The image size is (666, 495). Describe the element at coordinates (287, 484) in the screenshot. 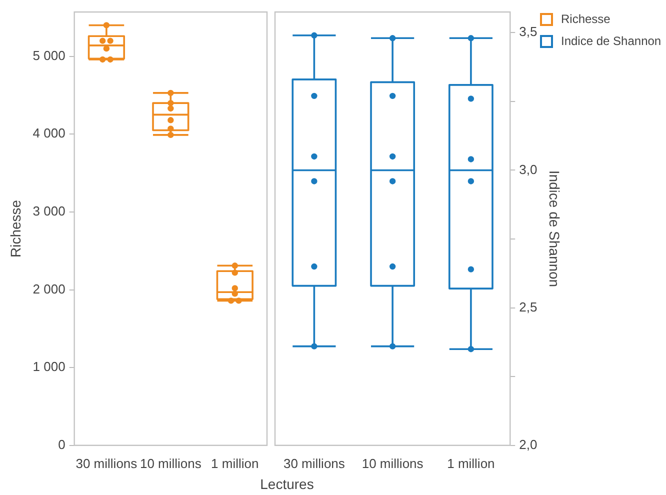

I see `x-axis-title: Lectures` at that location.